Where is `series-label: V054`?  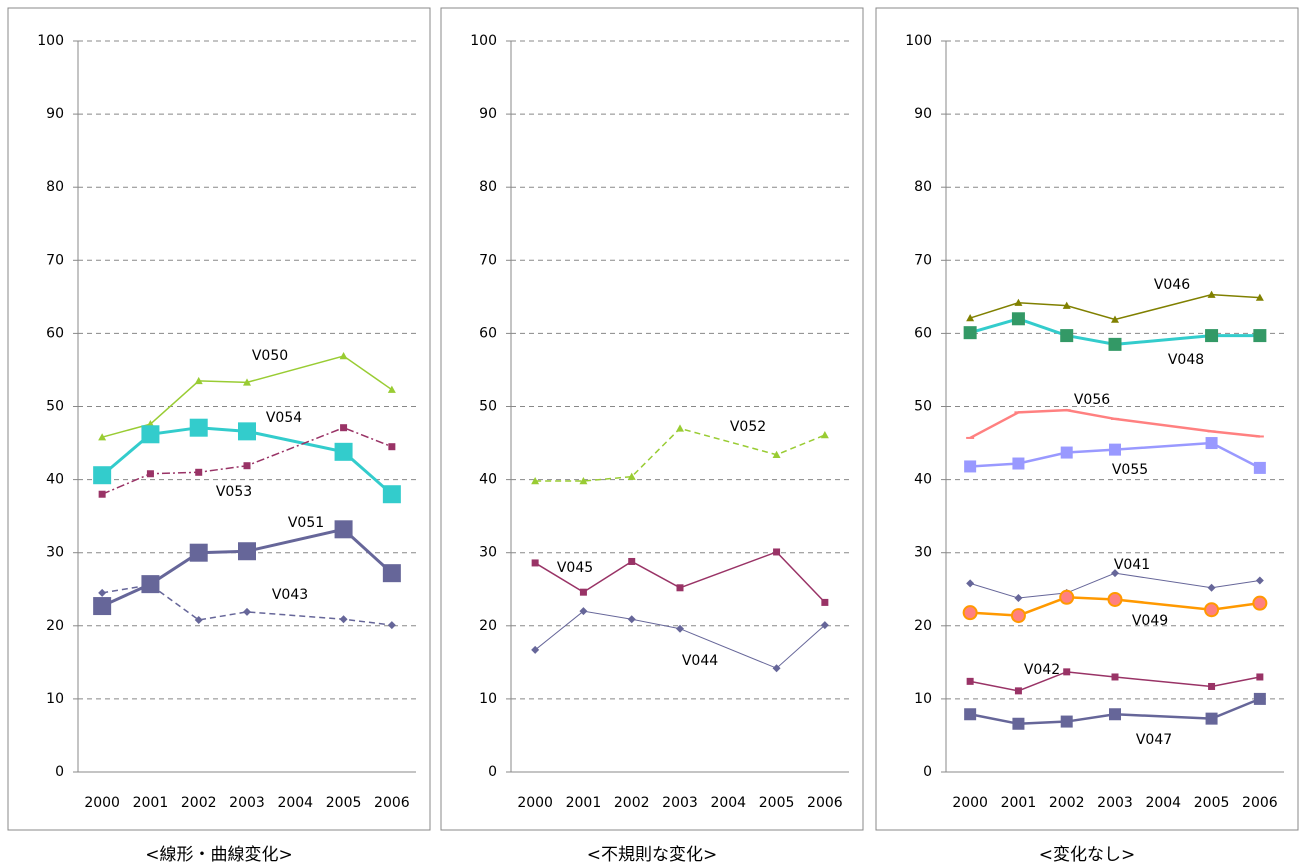 series-label: V054 is located at coordinates (284, 418).